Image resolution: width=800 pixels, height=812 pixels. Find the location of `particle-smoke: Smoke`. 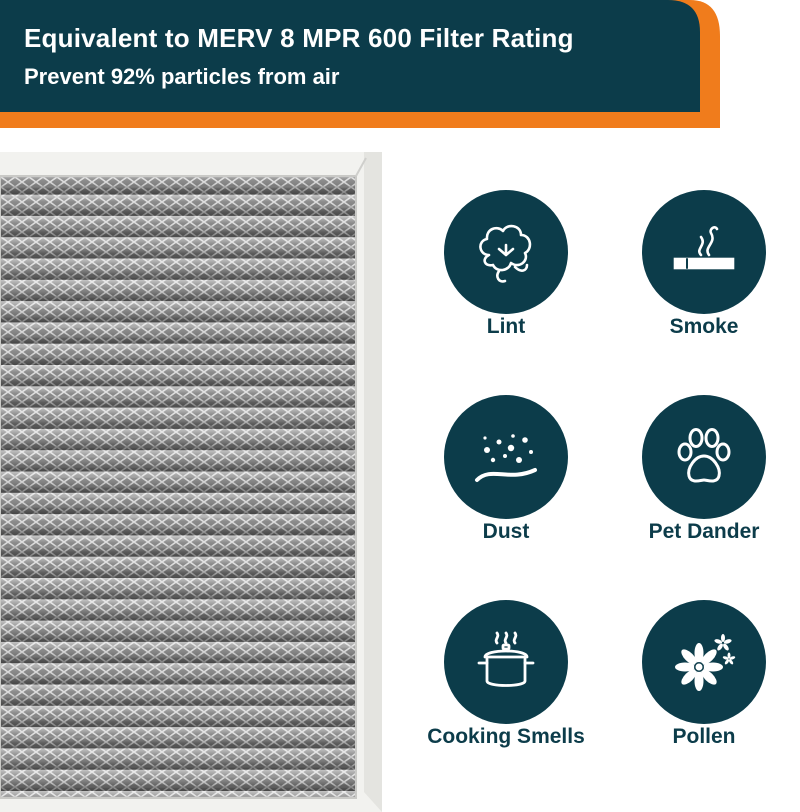

particle-smoke: Smoke is located at coordinates (704, 285).